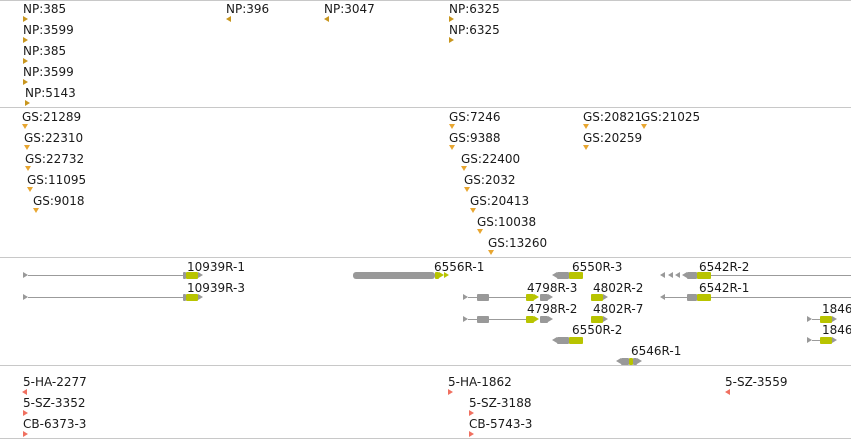 The height and width of the screenshot is (440, 851). I want to click on gene-feature-label: 4802R-7, so click(618, 309).